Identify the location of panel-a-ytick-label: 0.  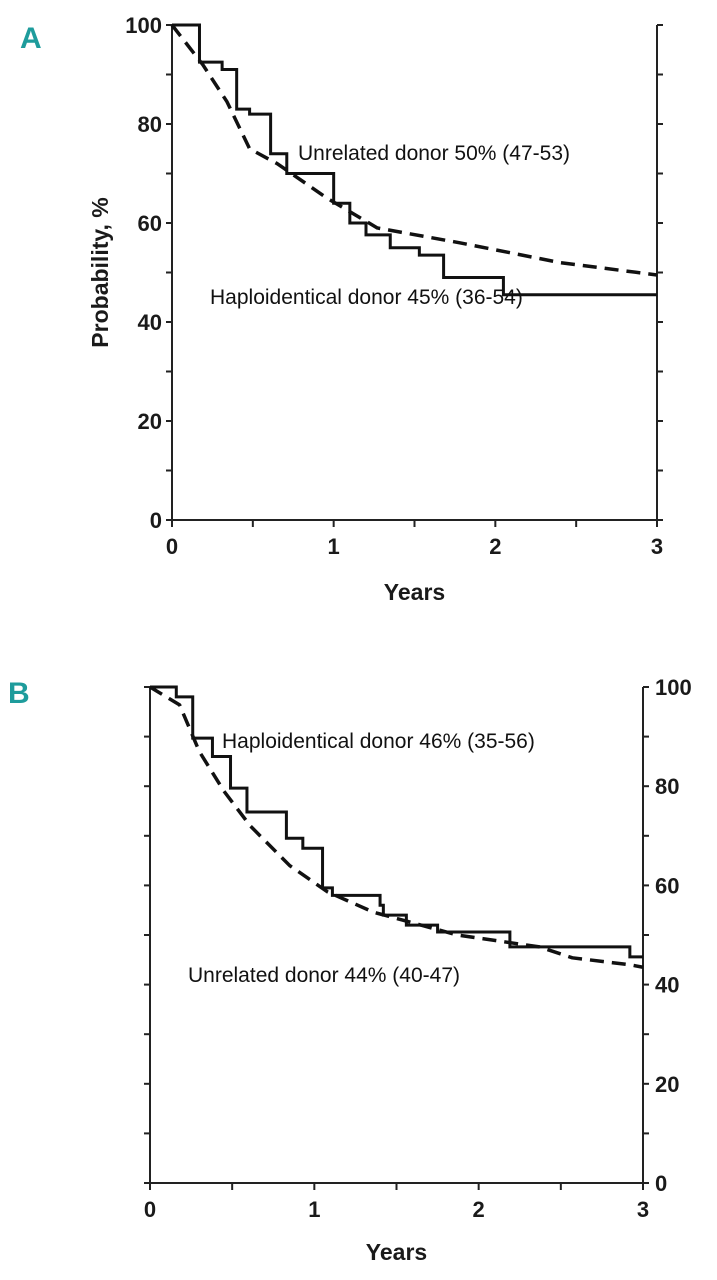
(156, 520).